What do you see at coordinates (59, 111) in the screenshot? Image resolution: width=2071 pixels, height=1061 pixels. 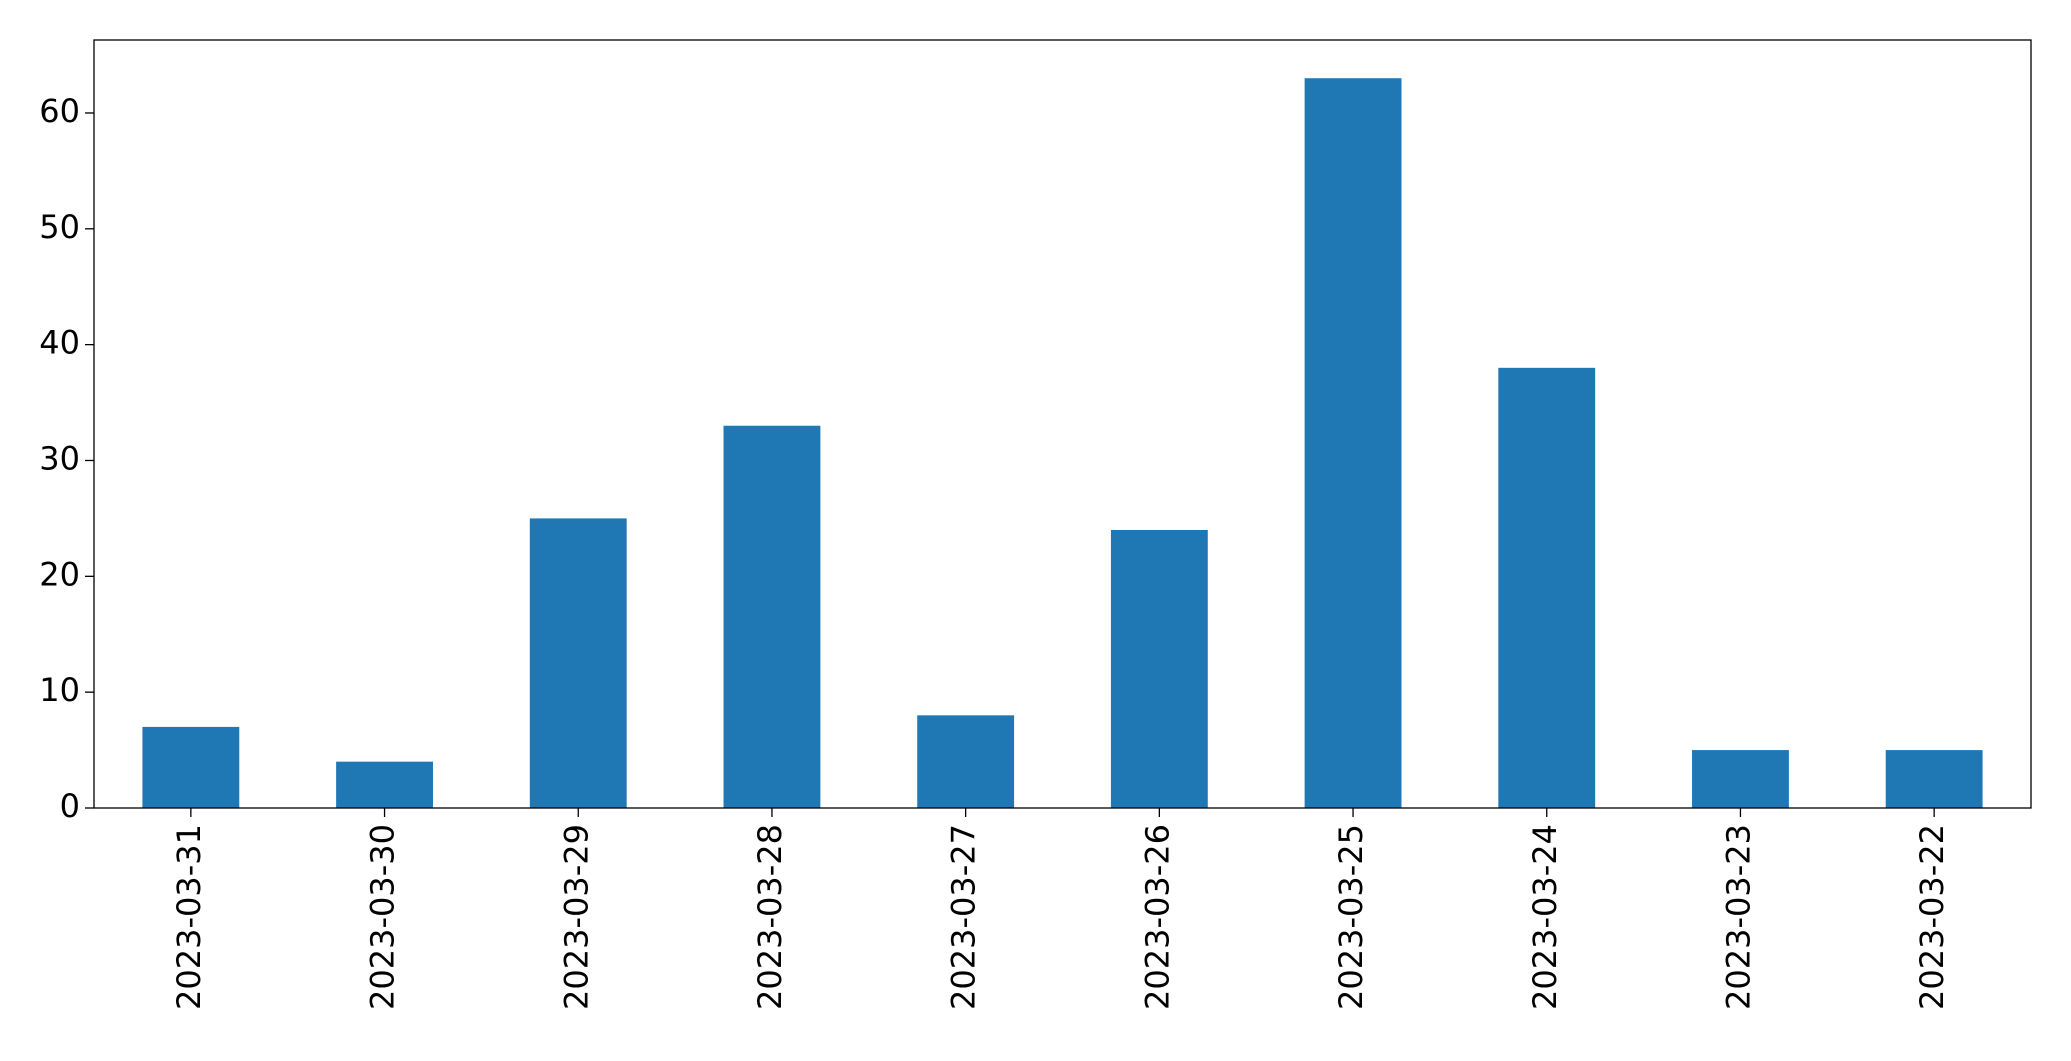 I see `y-tick-label: 60` at bounding box center [59, 111].